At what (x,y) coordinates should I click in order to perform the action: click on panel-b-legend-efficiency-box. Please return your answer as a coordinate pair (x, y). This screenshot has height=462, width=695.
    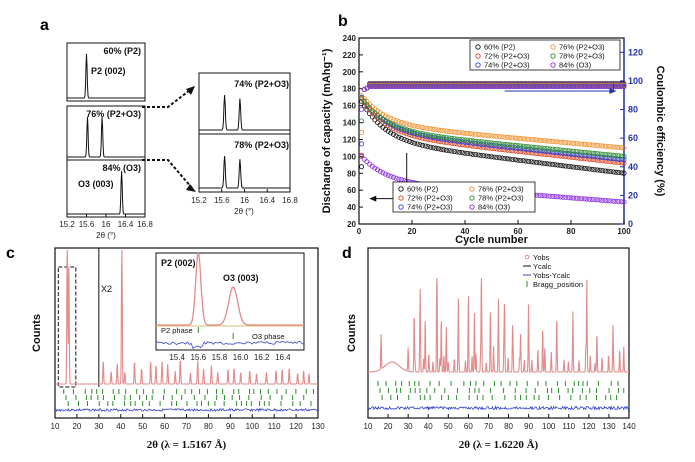
    Looking at the image, I should click on (545, 55).